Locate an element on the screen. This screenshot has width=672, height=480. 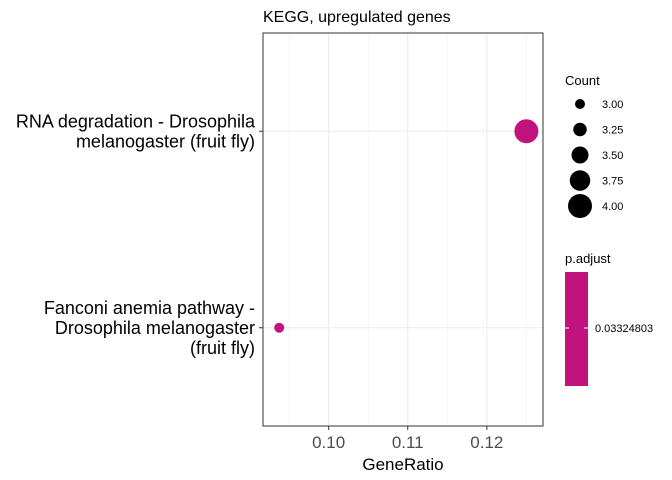
p-adjust-legend-label: 0.03324803 is located at coordinates (624, 329).